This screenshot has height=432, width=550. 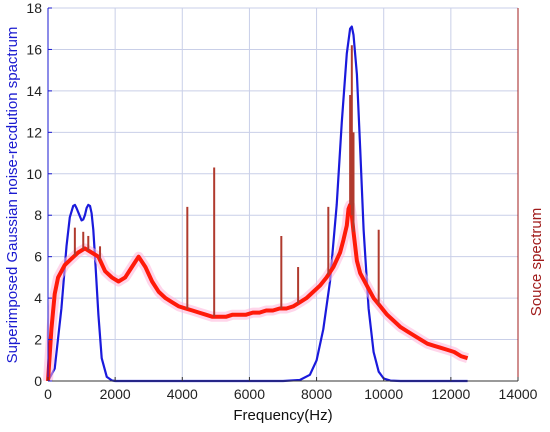 What do you see at coordinates (182, 394) in the screenshot?
I see `x-tick-label: 4000` at bounding box center [182, 394].